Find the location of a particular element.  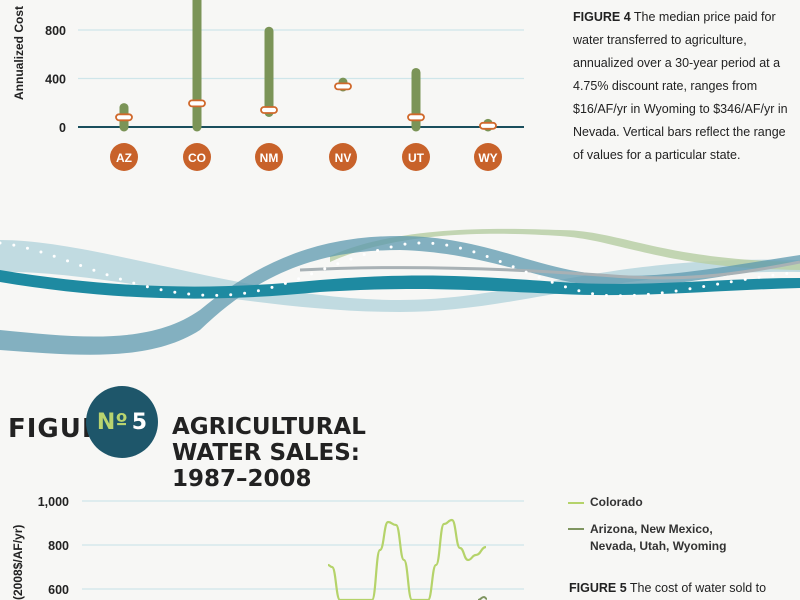

figure5-caption: FIGURE 5 The cost of water sold to is located at coordinates (680, 588).